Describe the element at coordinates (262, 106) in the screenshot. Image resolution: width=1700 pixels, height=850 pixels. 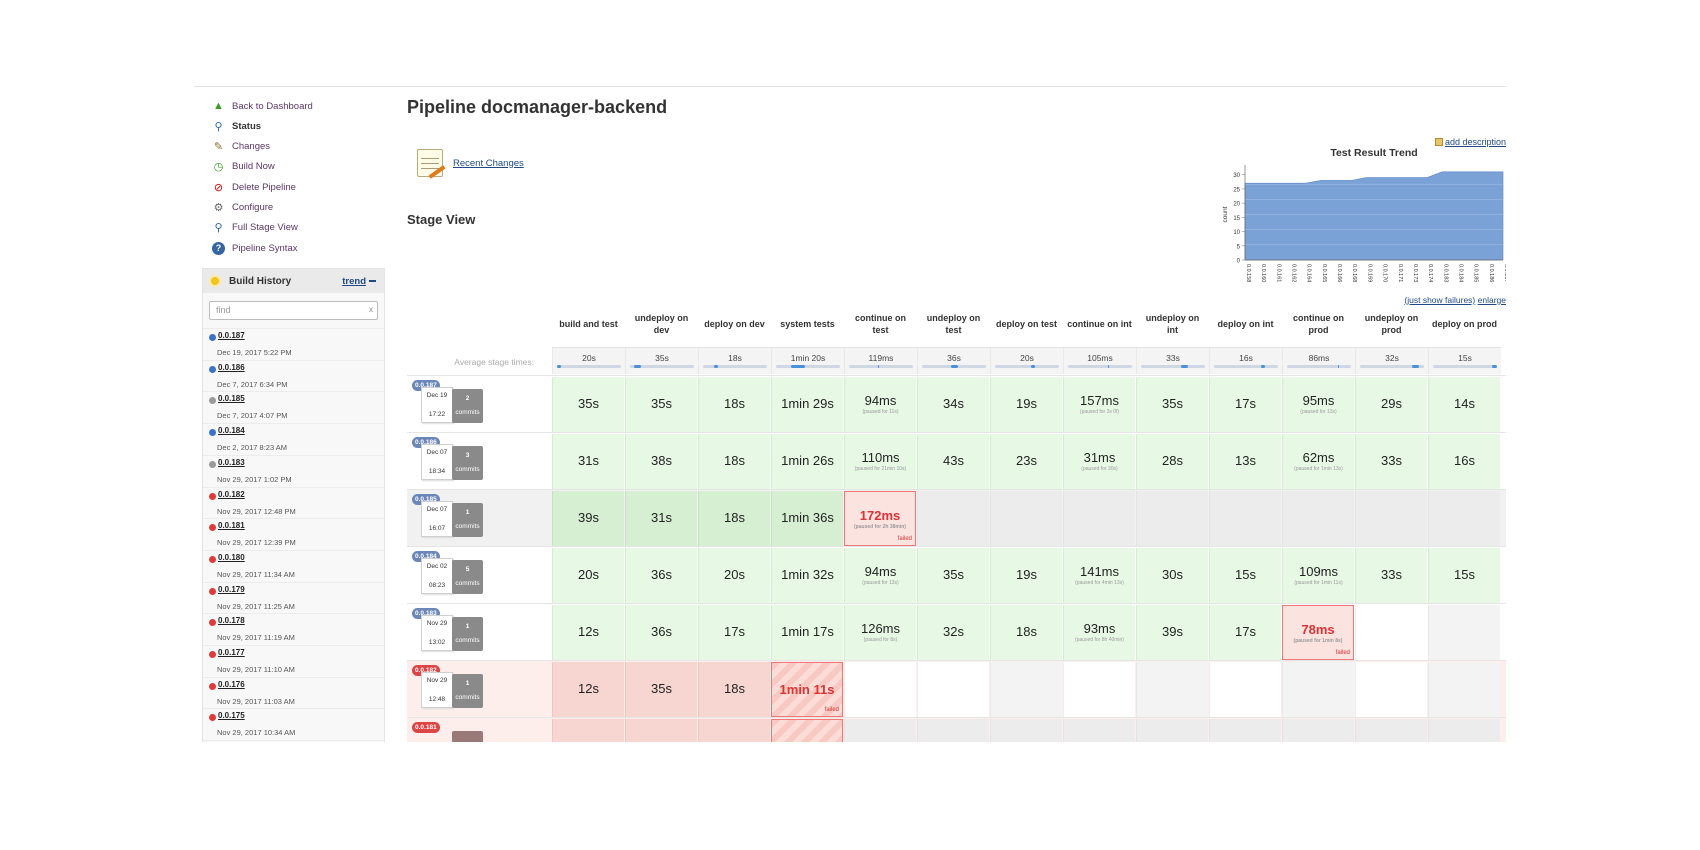
I see `task-back-to-dashboard: ▲ Back to Dashboard` at that location.